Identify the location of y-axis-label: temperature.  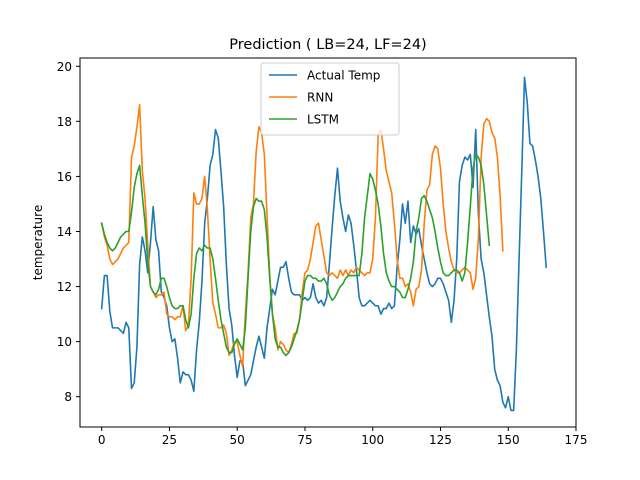
(38, 242).